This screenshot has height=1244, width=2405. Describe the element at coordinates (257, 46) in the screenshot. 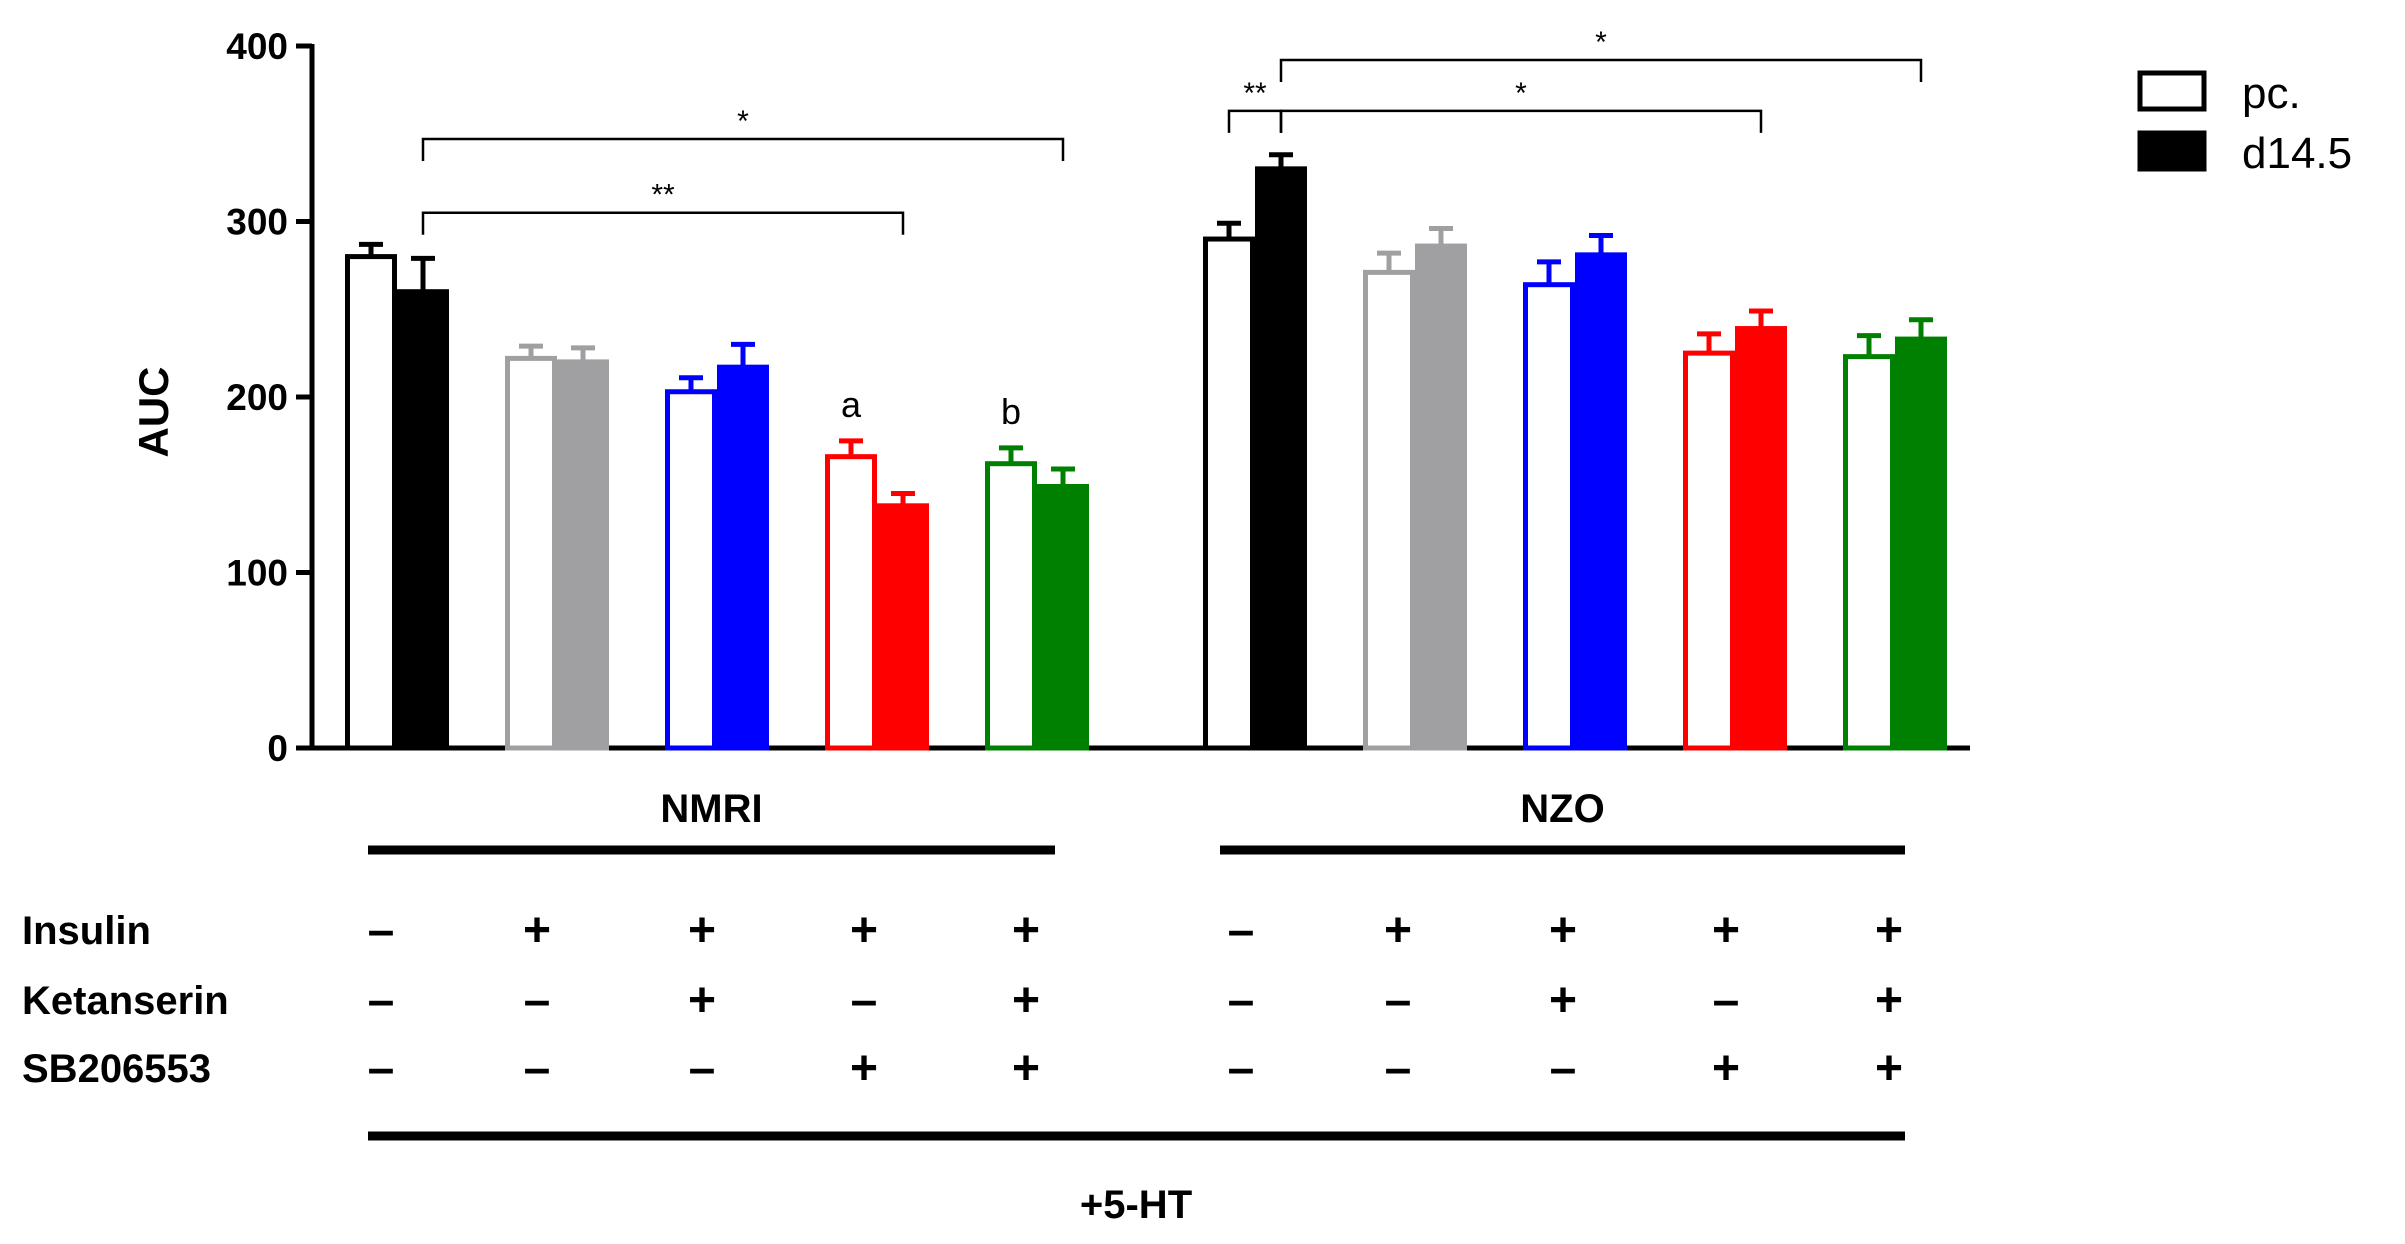

I see `y-tick-label: 400` at that location.